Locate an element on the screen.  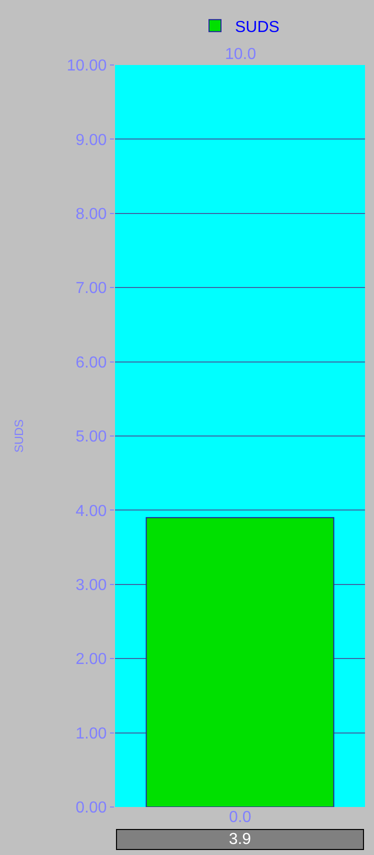
y-tick-label: 3.00 is located at coordinates (91, 585).